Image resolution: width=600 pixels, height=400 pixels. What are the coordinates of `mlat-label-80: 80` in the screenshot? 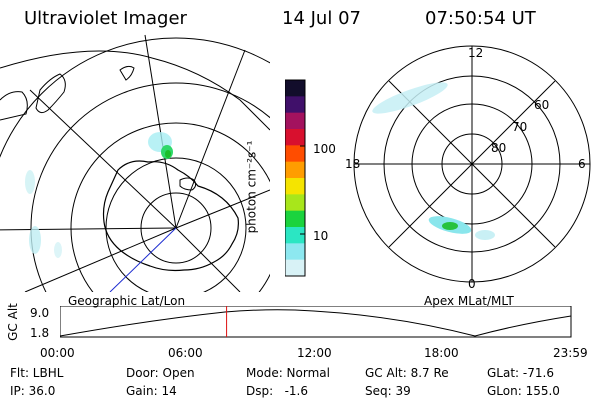 It's located at (499, 148).